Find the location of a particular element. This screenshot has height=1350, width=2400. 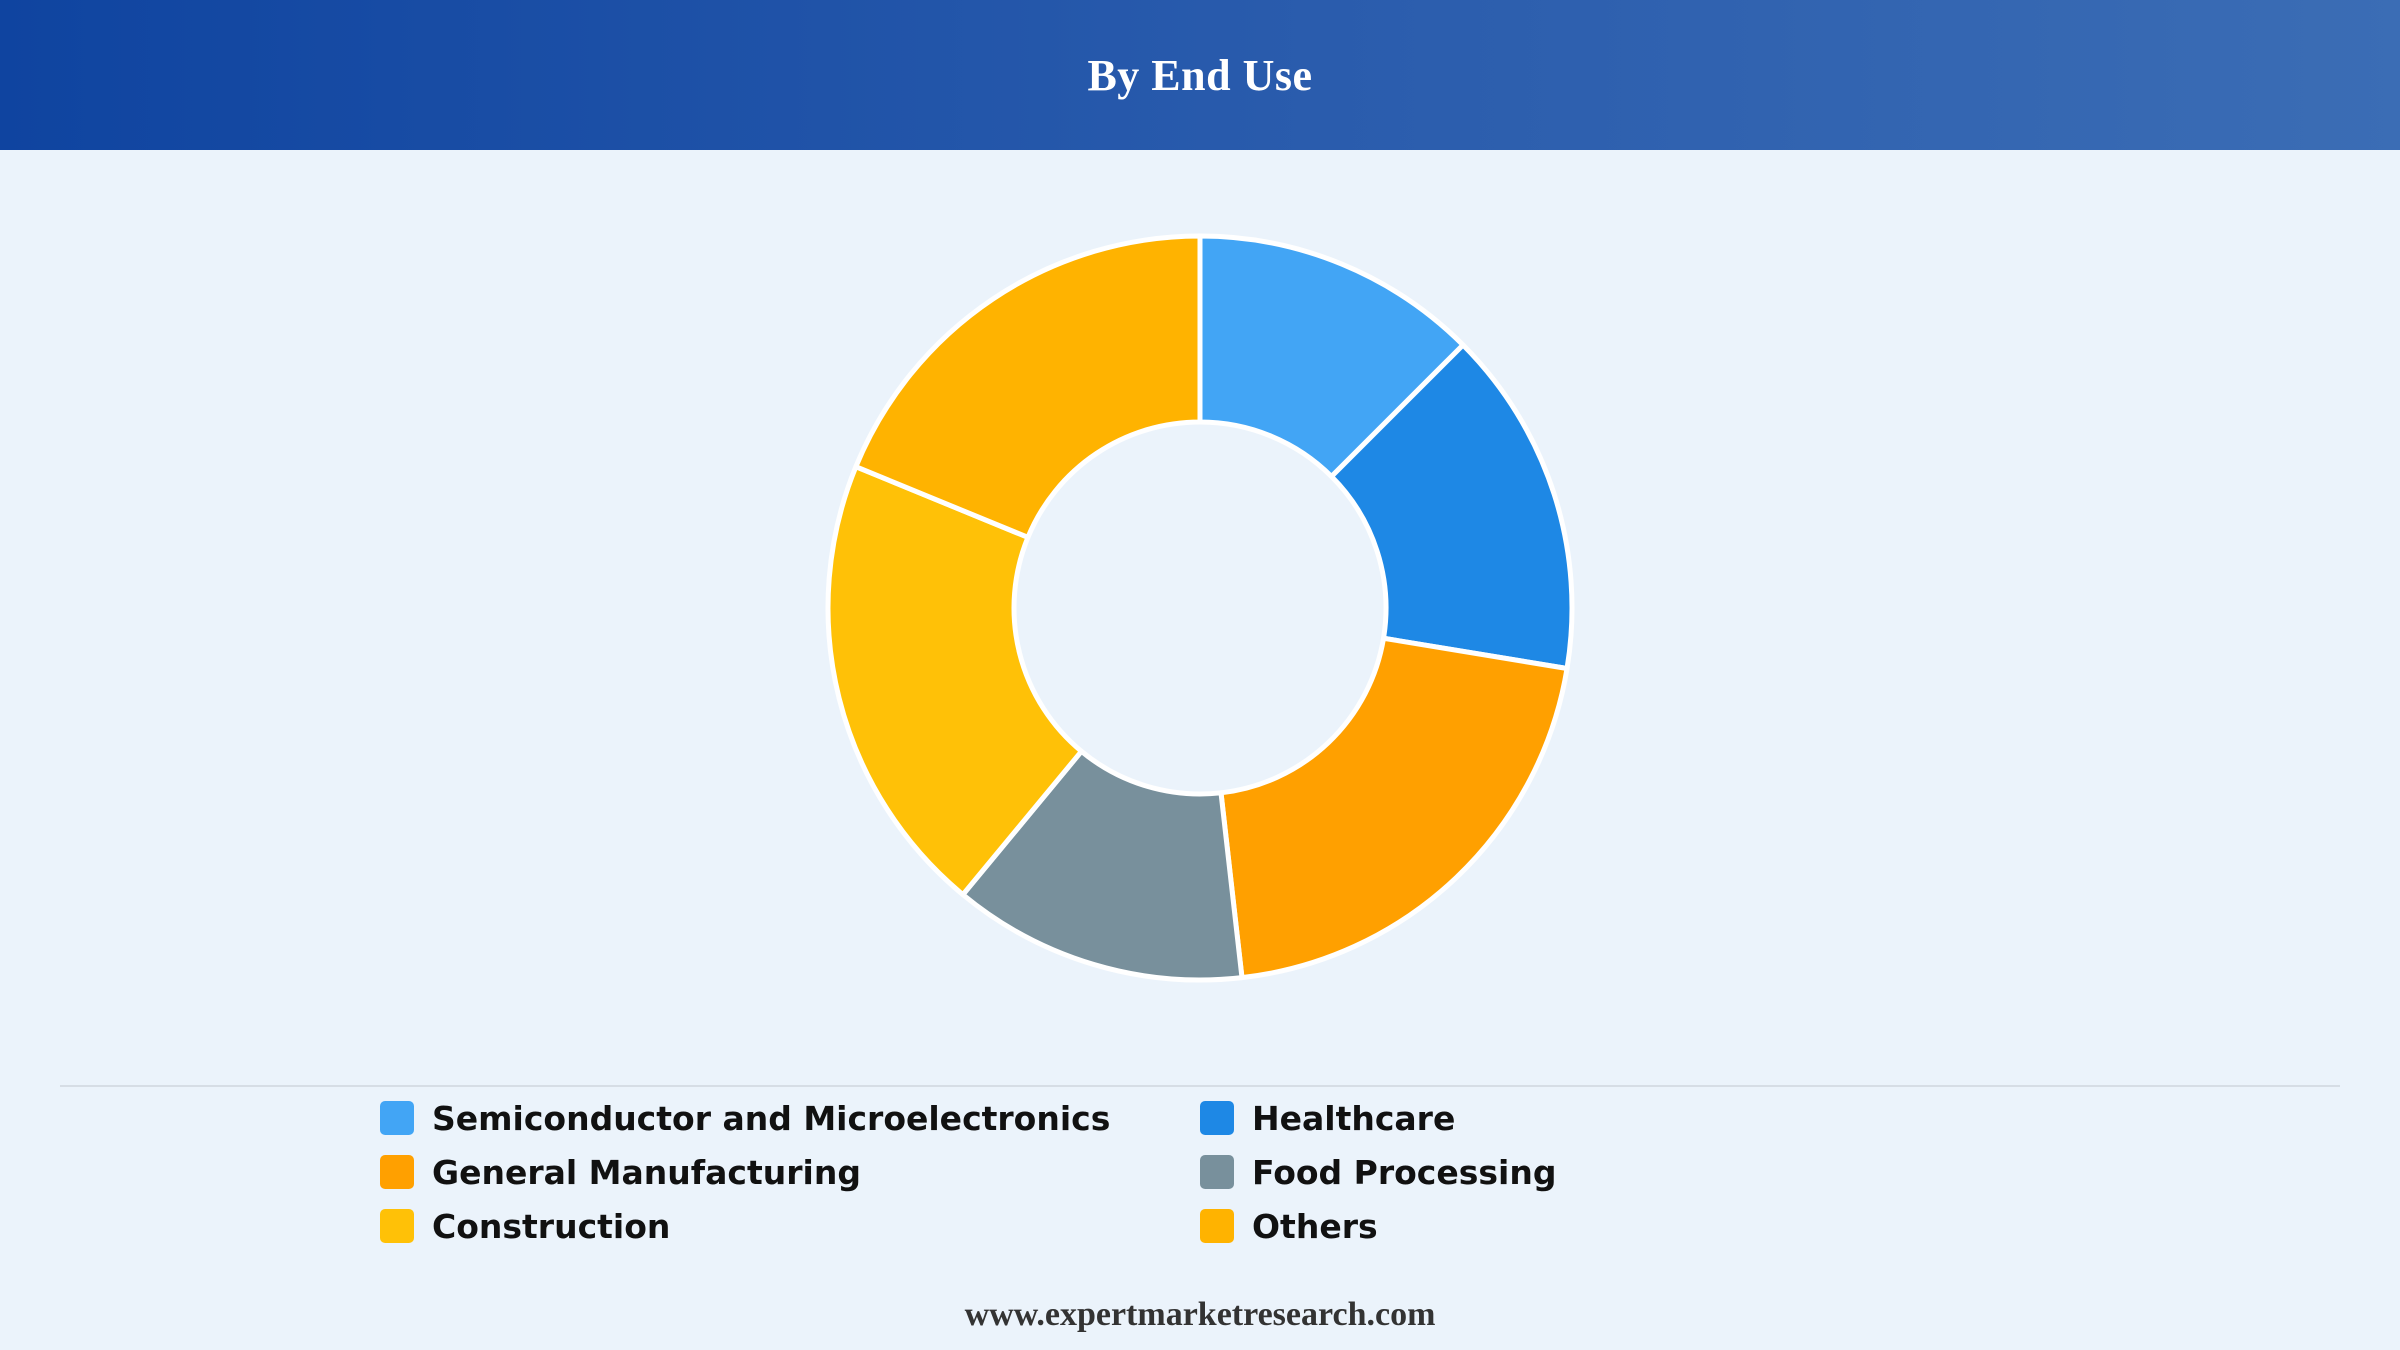

donut-slice-general-manufacturing is located at coordinates (1394, 808).